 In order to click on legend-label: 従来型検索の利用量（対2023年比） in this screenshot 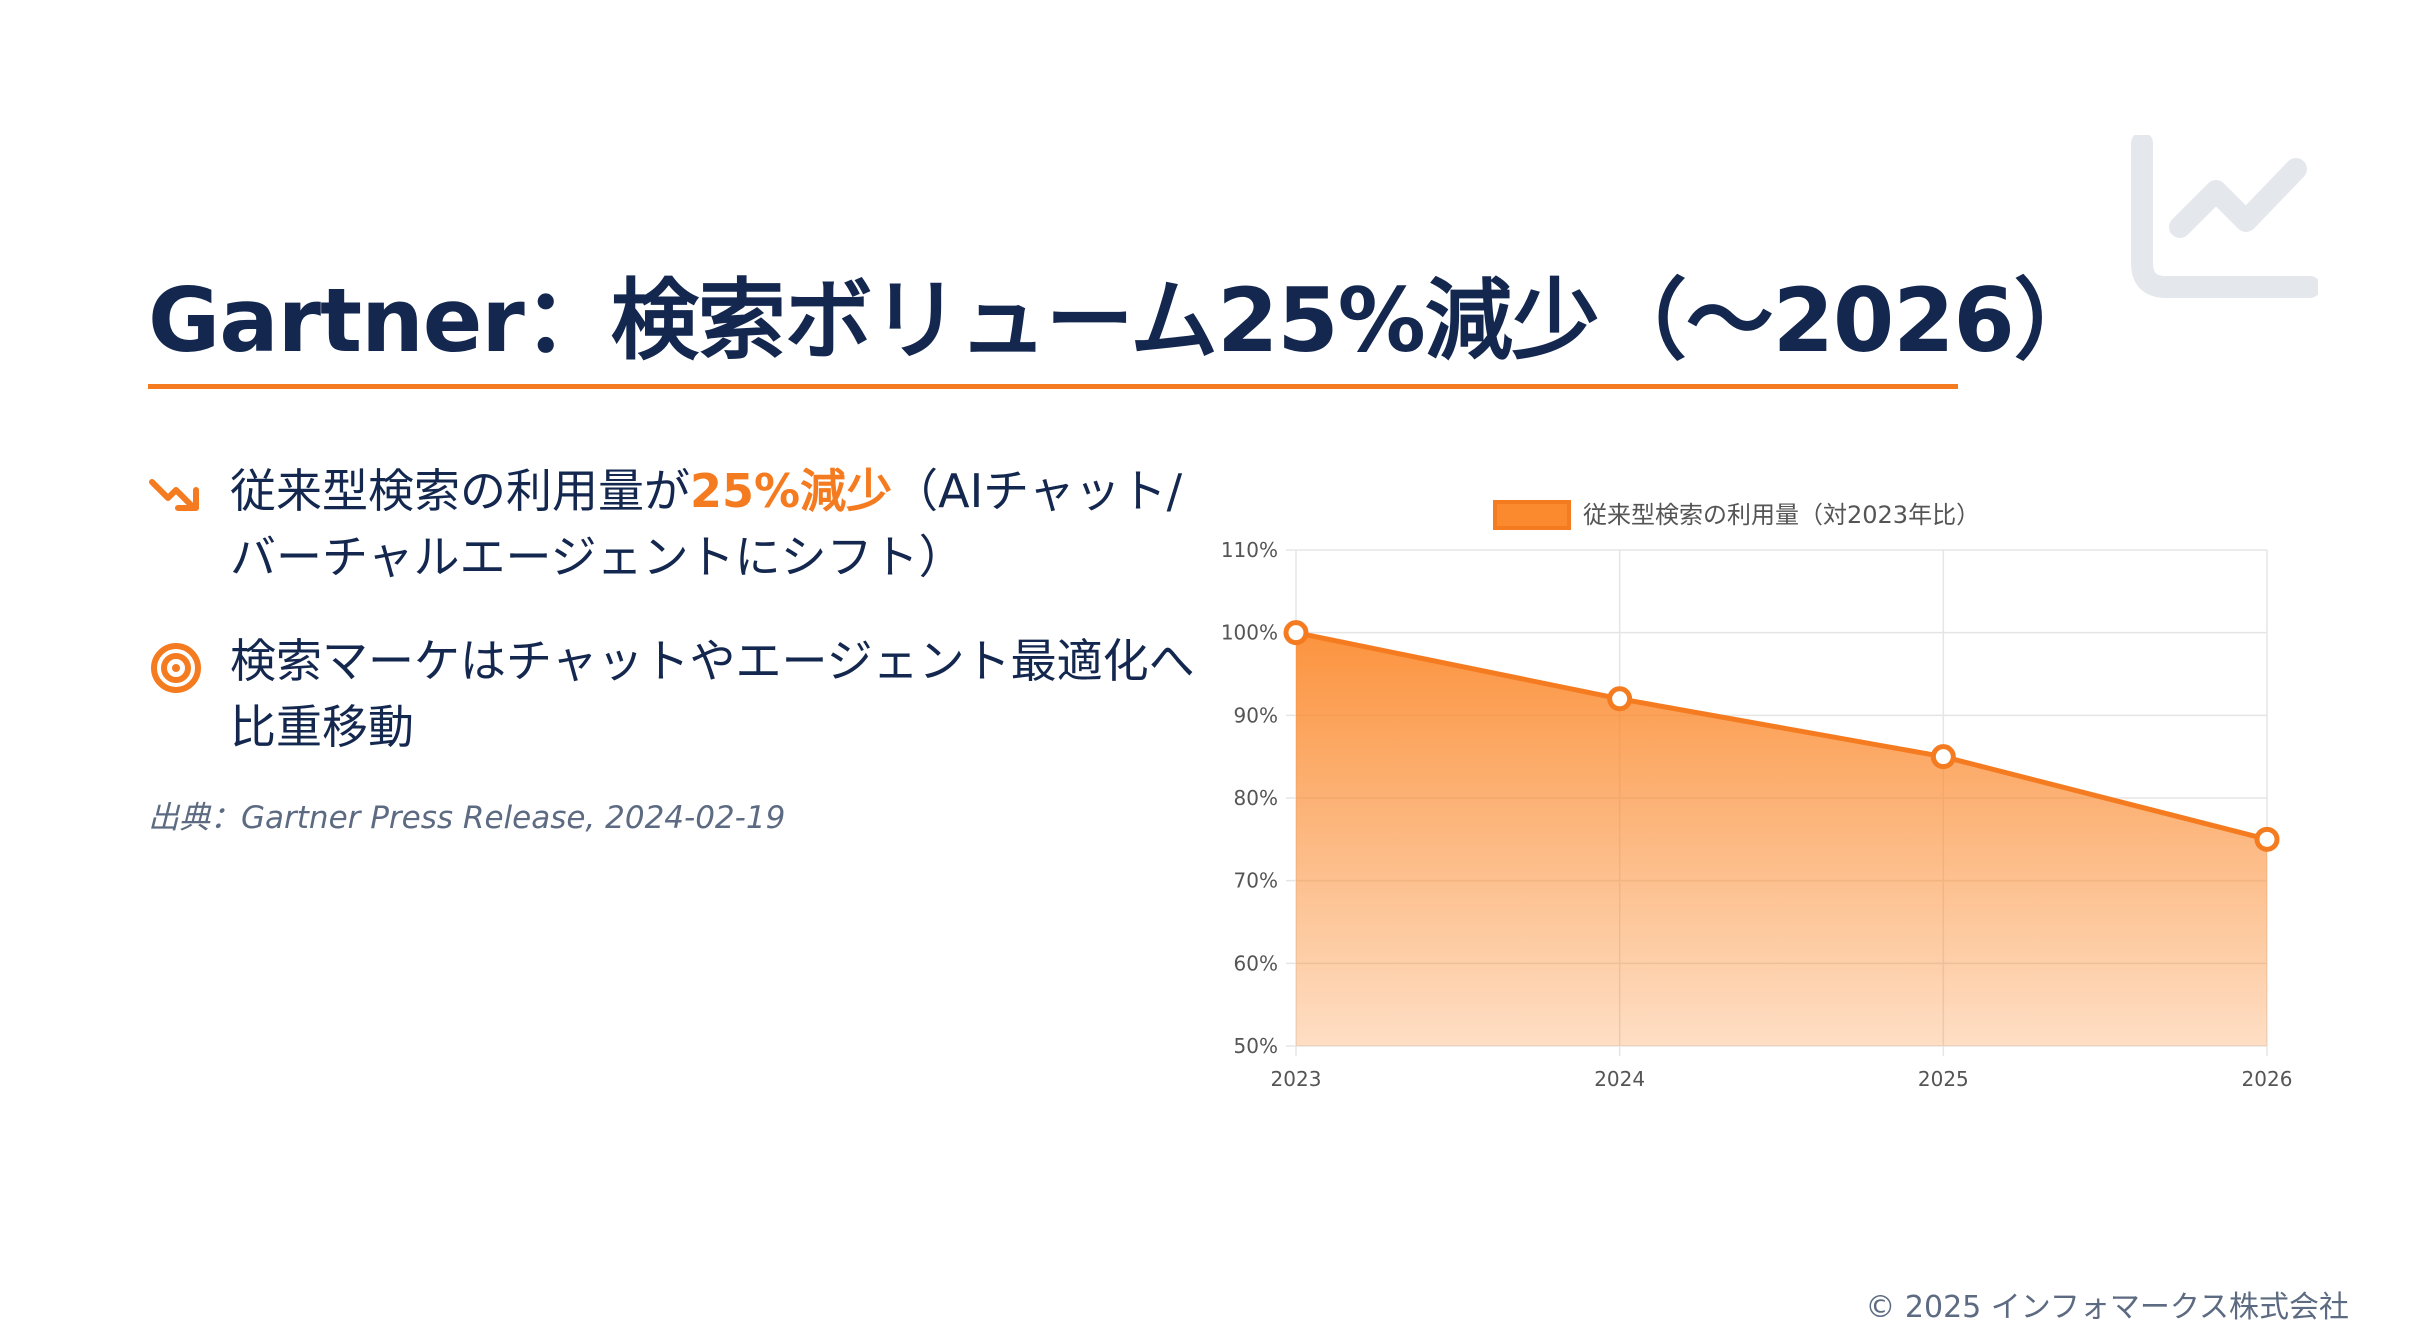, I will do `click(1781, 515)`.